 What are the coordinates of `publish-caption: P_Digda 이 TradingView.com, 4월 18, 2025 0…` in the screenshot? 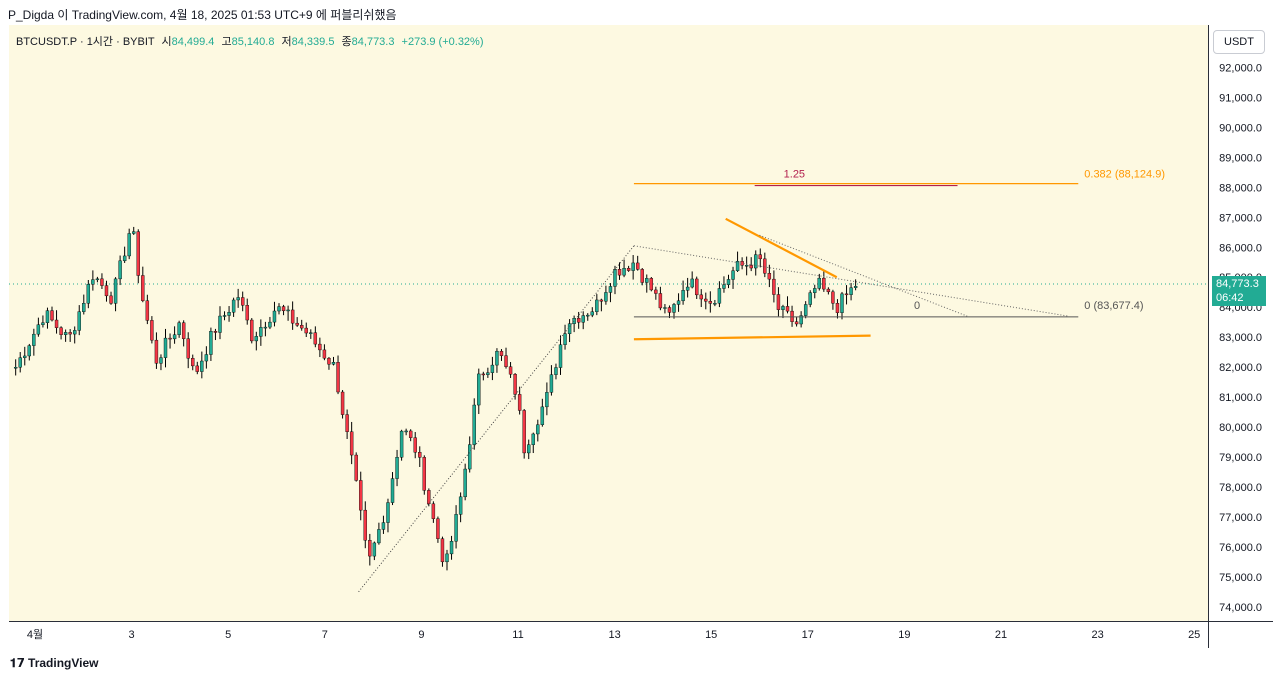 It's located at (202, 15).